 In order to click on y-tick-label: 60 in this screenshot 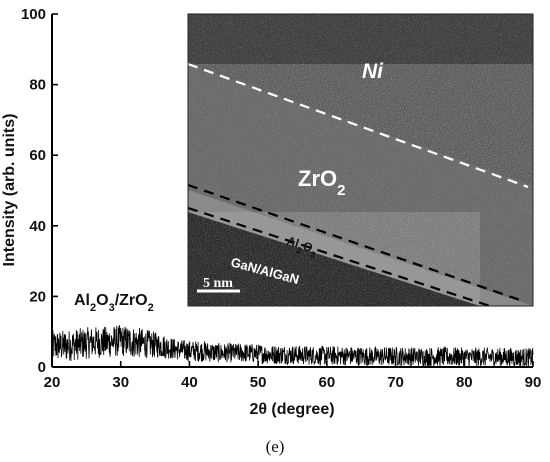, I will do `click(37, 155)`.